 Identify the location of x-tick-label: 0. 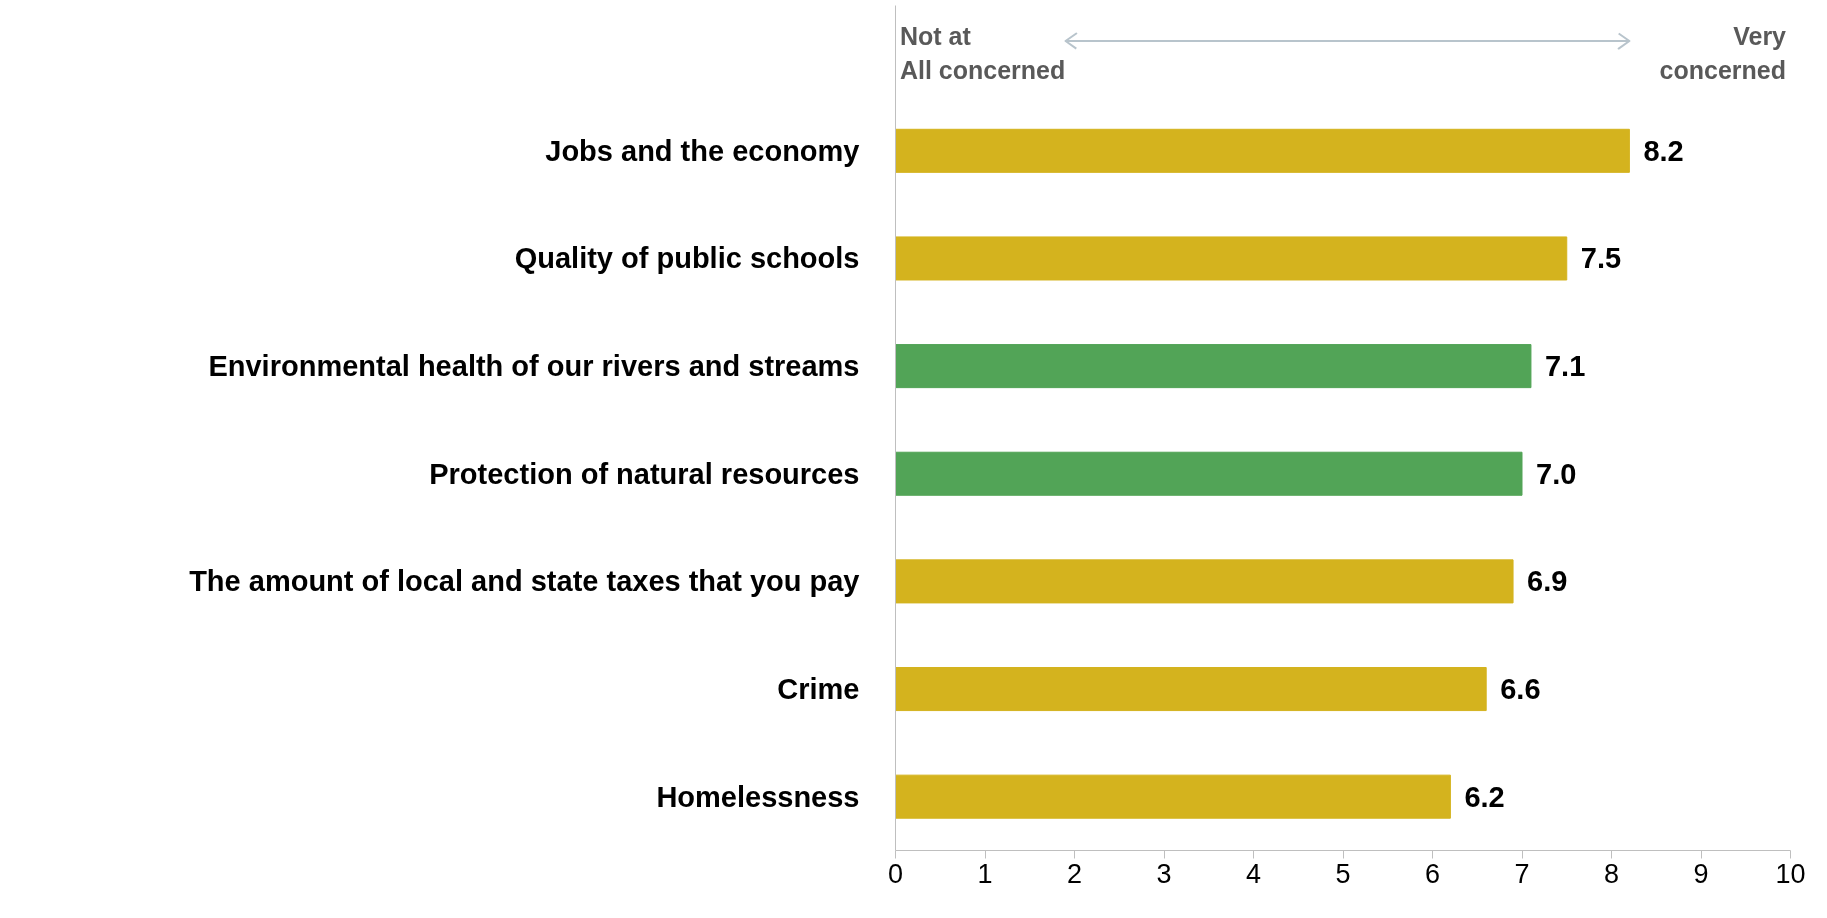
(895, 873).